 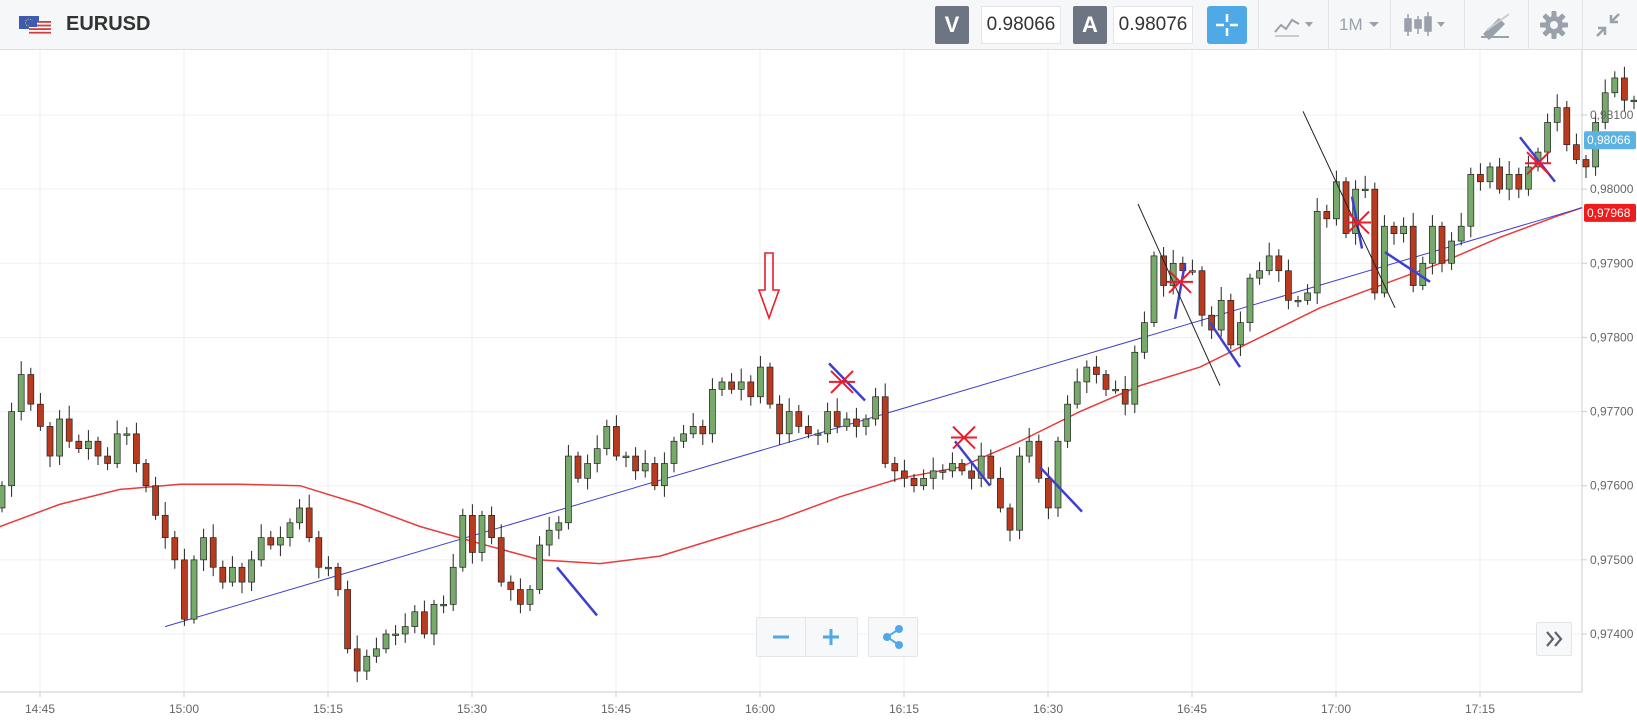 What do you see at coordinates (1358, 25) in the screenshot?
I see `timeframe-dropdown: 1M` at bounding box center [1358, 25].